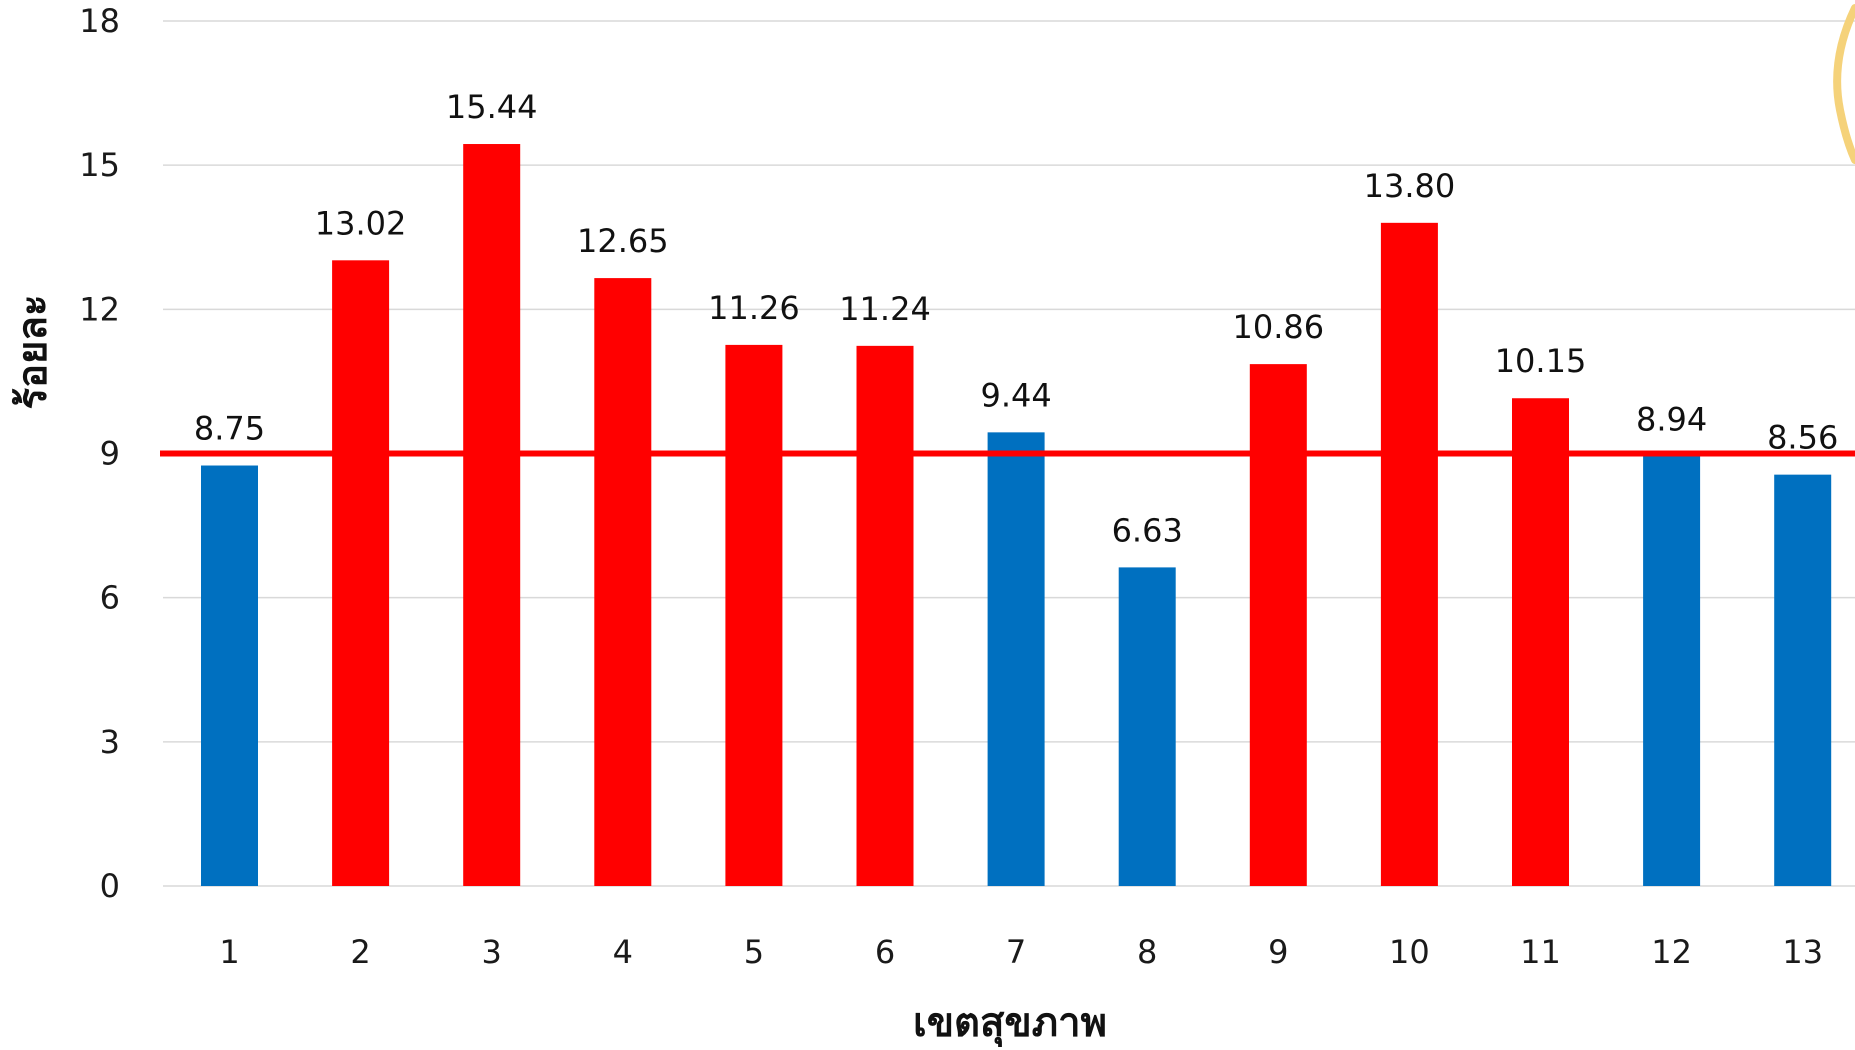 The image size is (1855, 1050). I want to click on data-label: 13.02, so click(361, 223).